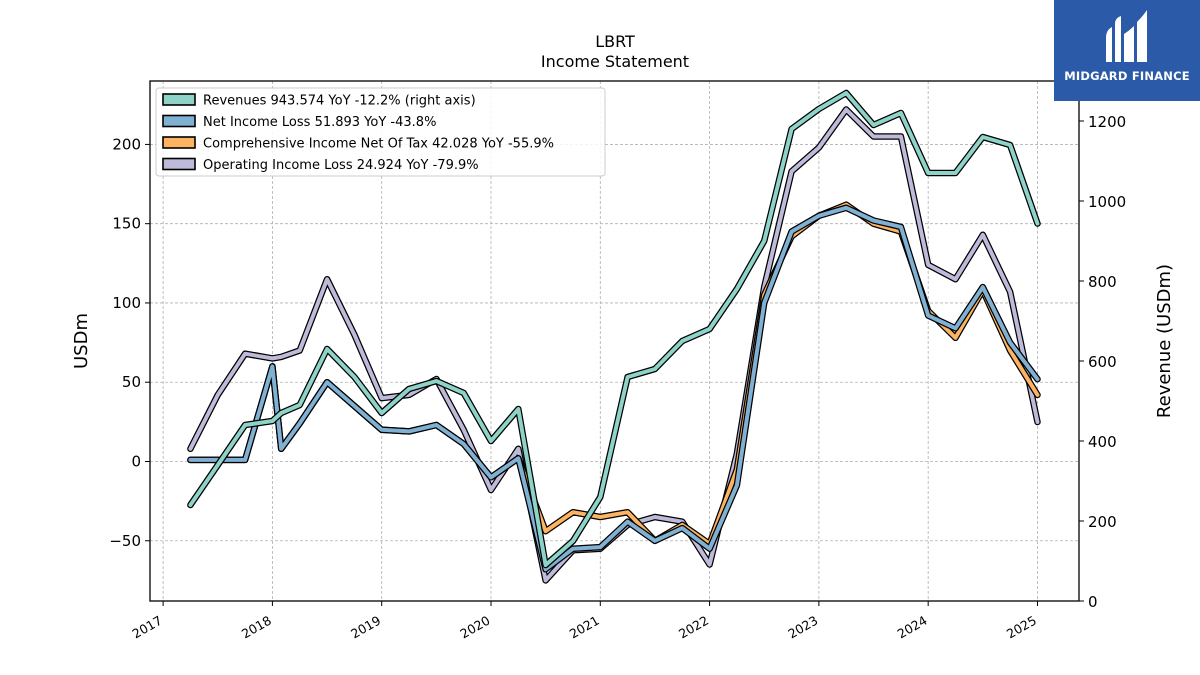  Describe the element at coordinates (256, 627) in the screenshot. I see `x-tick-label: 2018` at that location.